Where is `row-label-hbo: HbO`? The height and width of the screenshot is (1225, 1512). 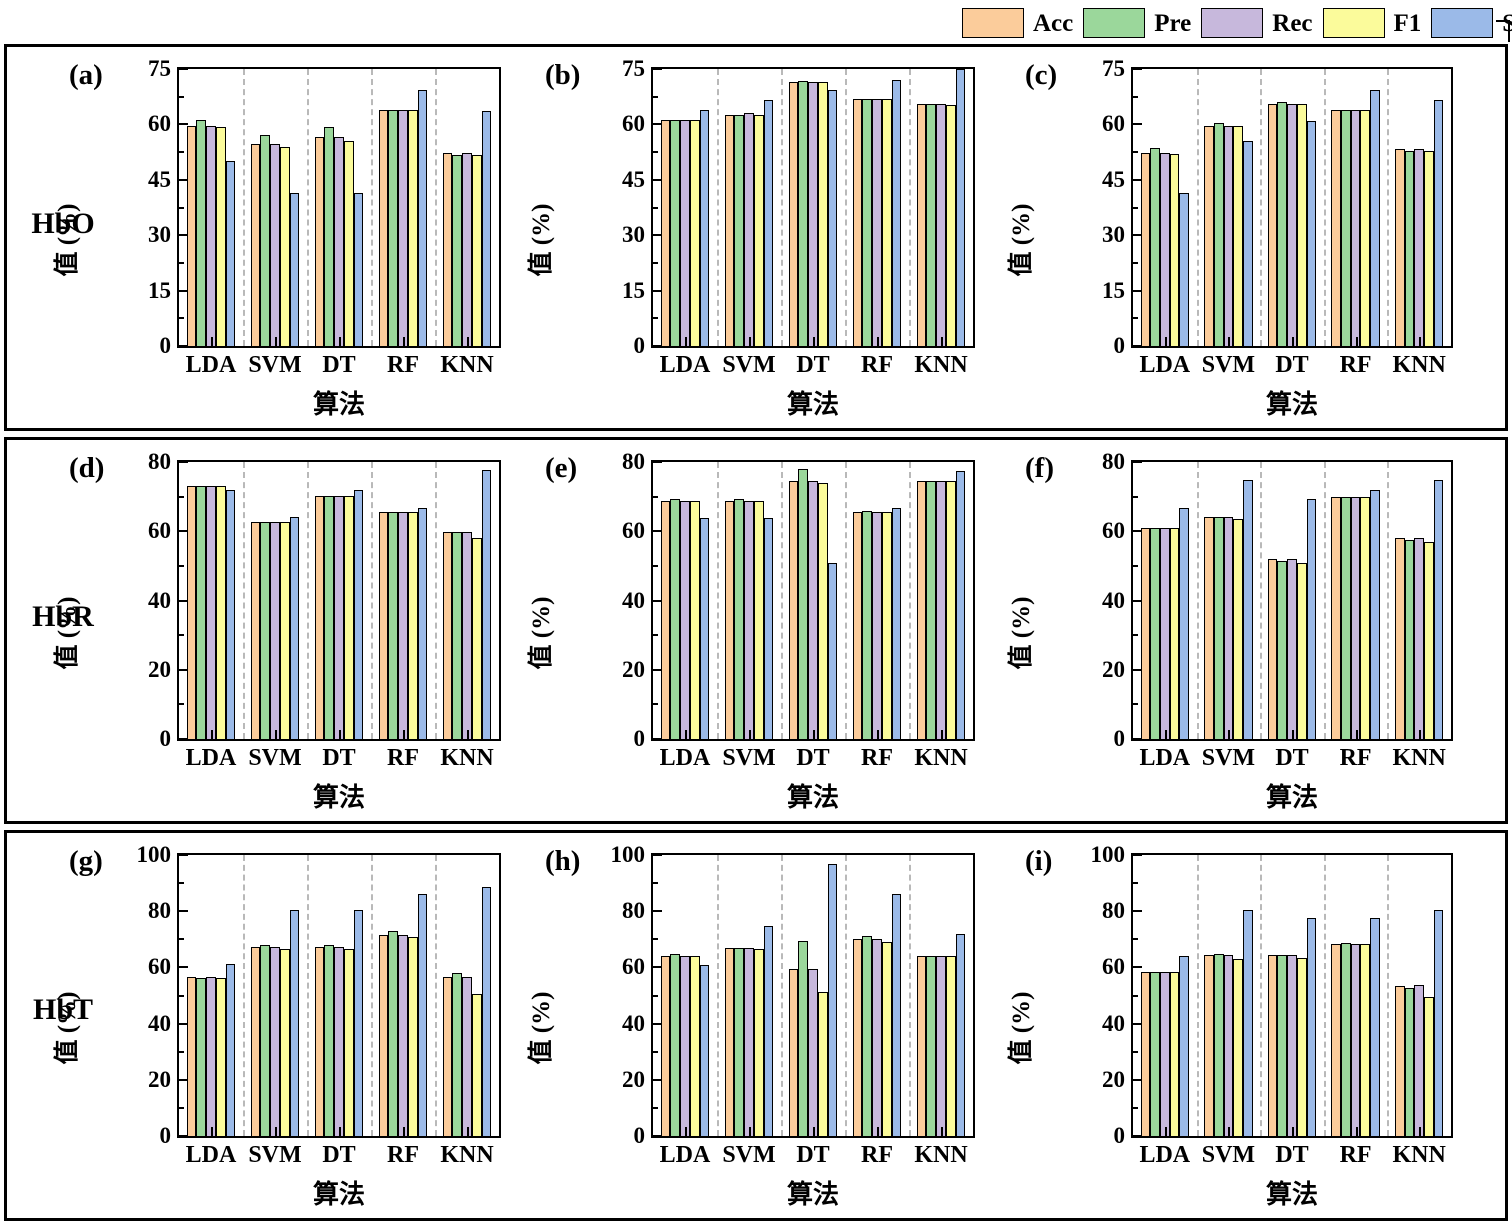 row-label-hbo: HbO is located at coordinates (63, 223).